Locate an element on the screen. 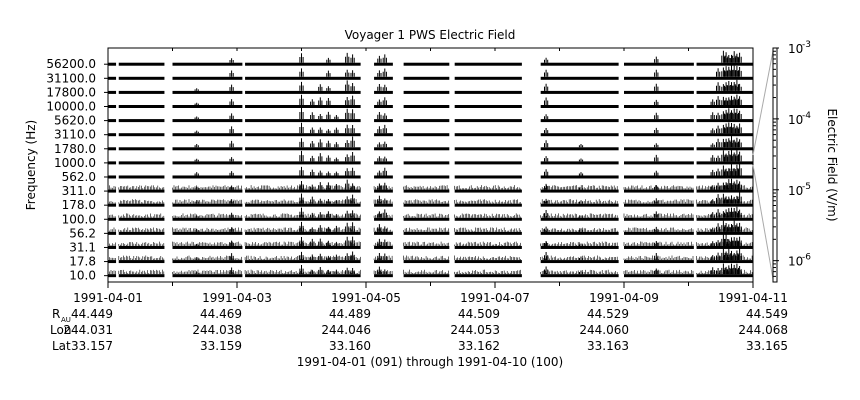 Image resolution: width=860 pixels, height=400 pixels. ephem-lat-value: 33.165 is located at coordinates (767, 346).